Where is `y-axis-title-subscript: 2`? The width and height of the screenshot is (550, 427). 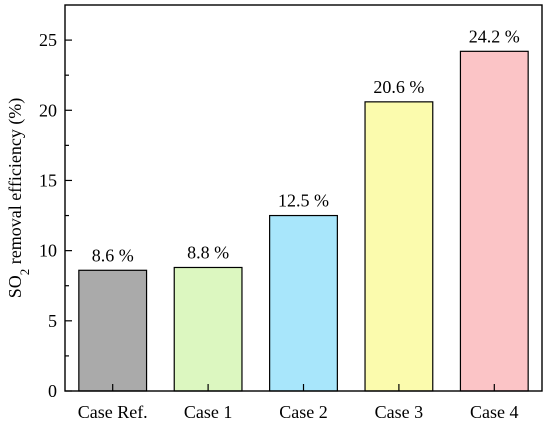 y-axis-title-subscript: 2 is located at coordinates (24, 272).